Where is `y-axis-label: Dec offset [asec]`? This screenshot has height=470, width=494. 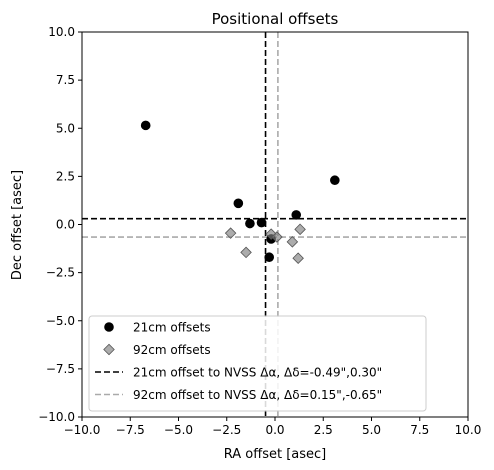 y-axis-label: Dec offset [asec] is located at coordinates (17, 225).